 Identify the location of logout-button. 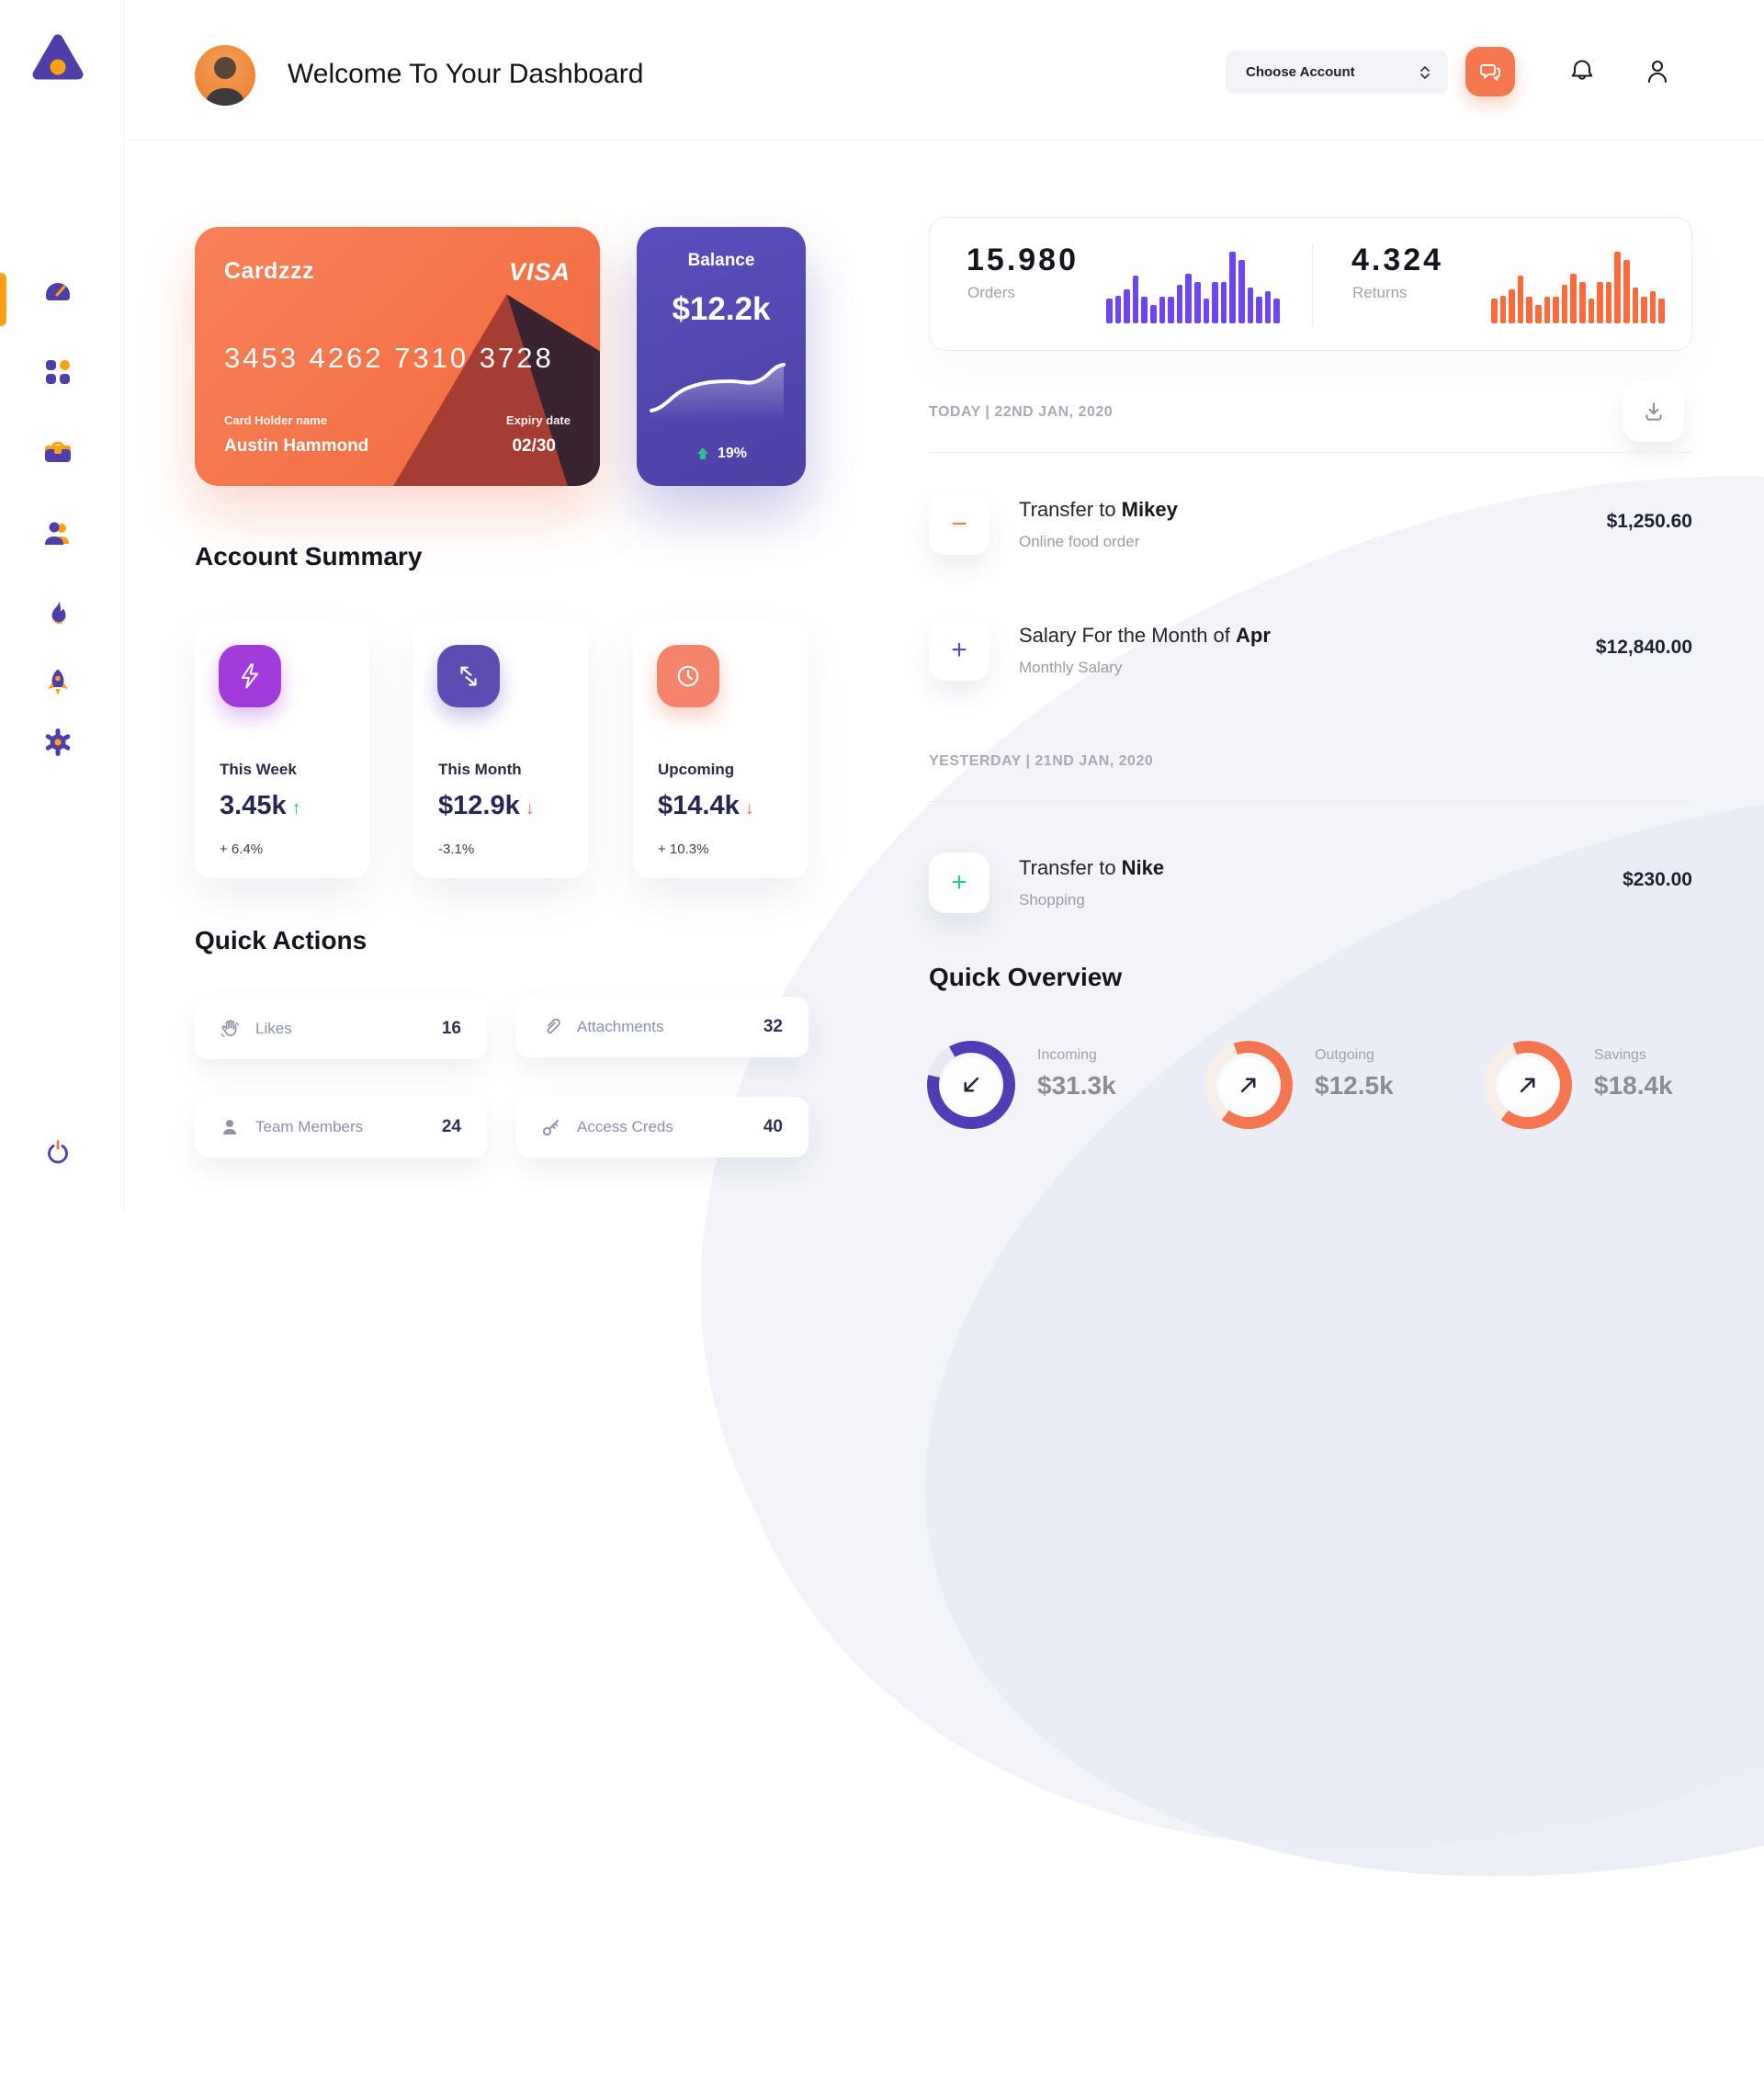
(58, 1152).